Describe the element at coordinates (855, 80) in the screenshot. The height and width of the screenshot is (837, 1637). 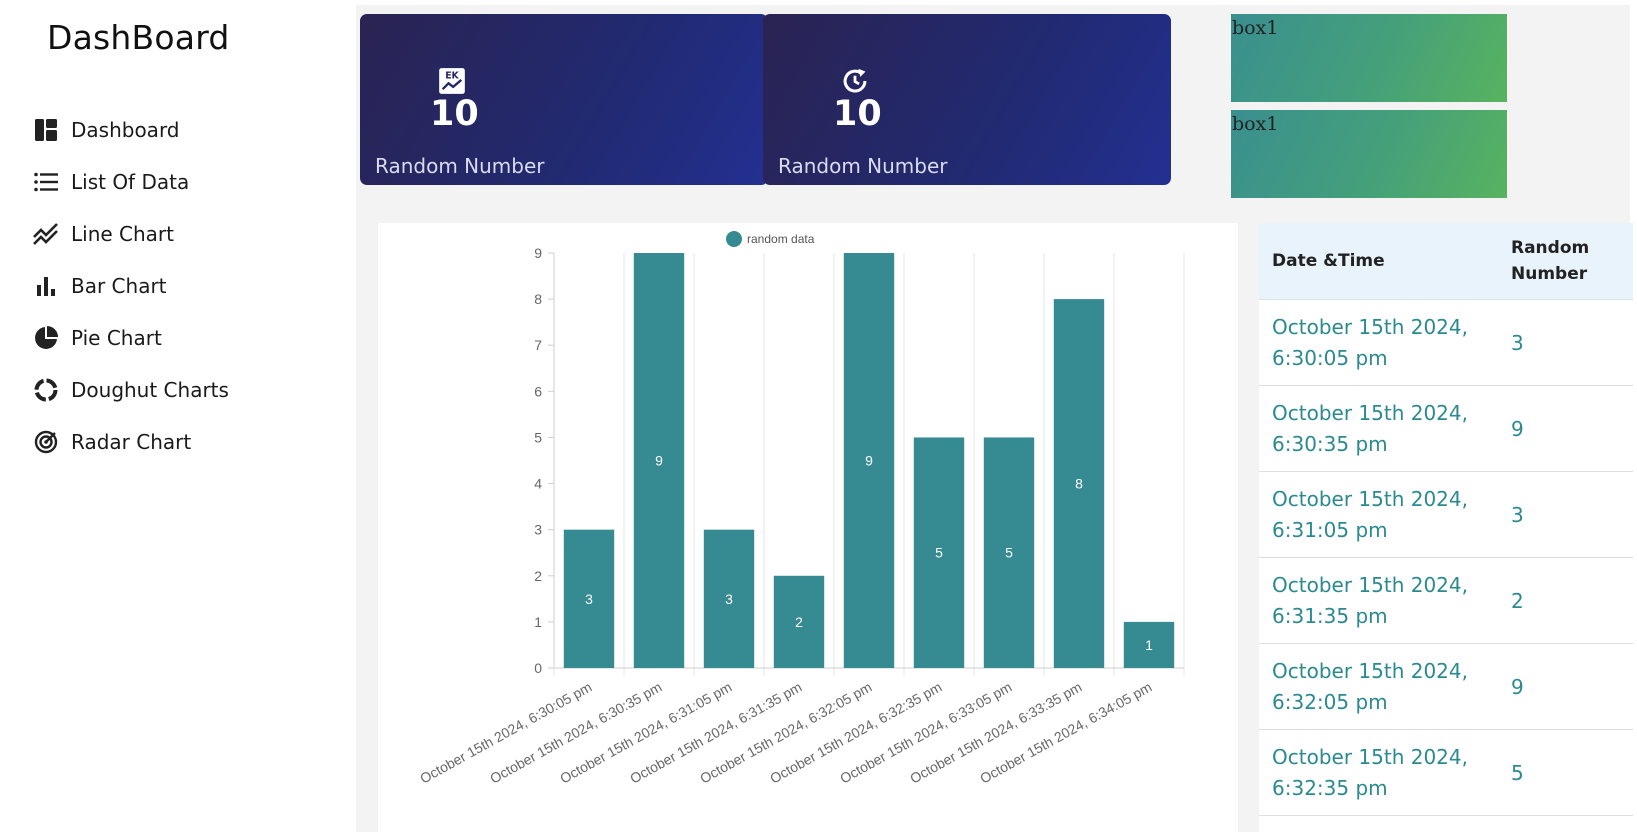
I see `refresh-clock-icon` at that location.